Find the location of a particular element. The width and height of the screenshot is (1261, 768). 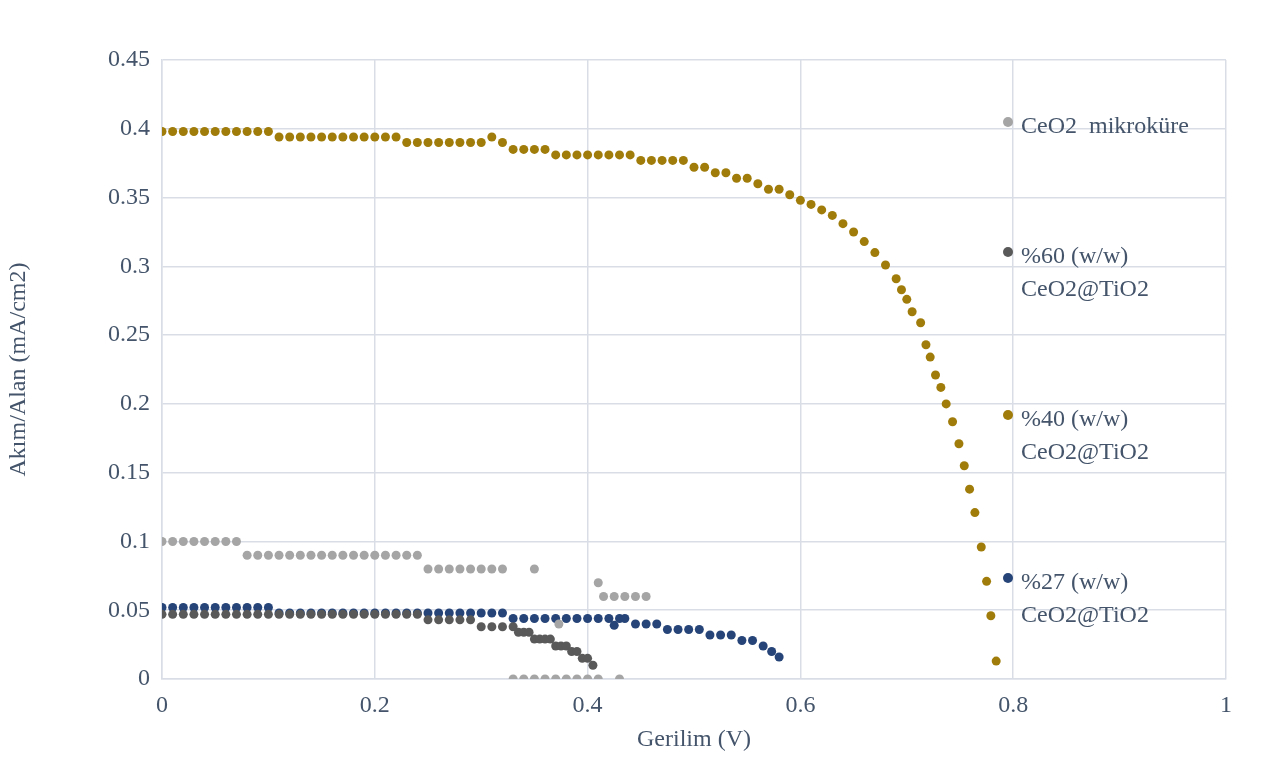

y-tick-label: 0.15 is located at coordinates (129, 470).